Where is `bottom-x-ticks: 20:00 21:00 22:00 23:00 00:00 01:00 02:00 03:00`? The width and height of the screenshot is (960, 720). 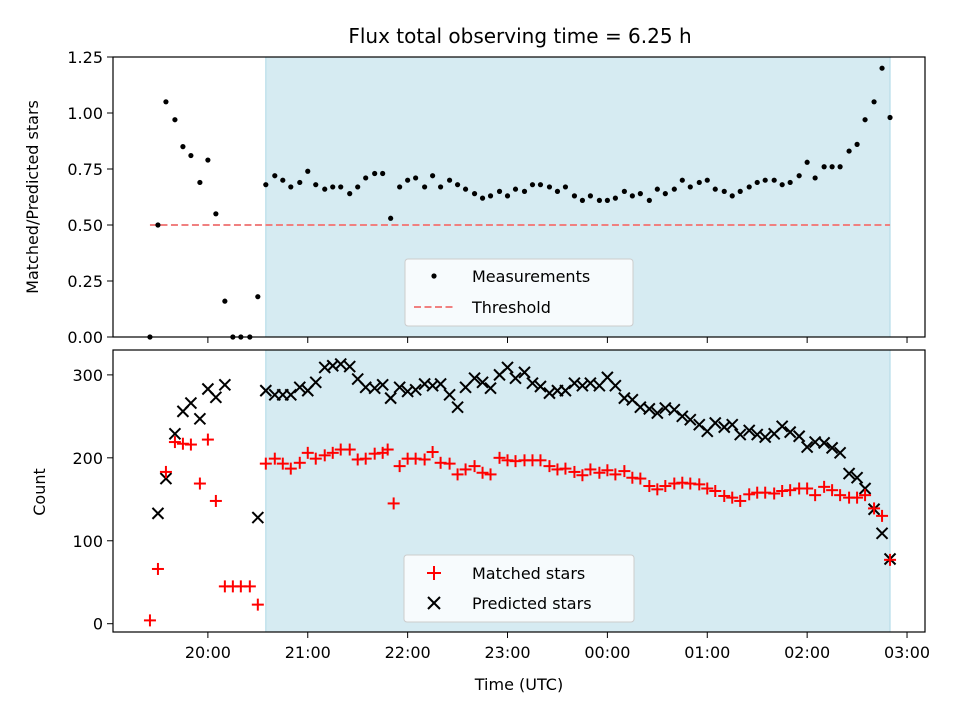
bottom-x-ticks: 20:00 21:00 22:00 23:00 00:00 01:00 02:00 03:00 is located at coordinates (557, 647).